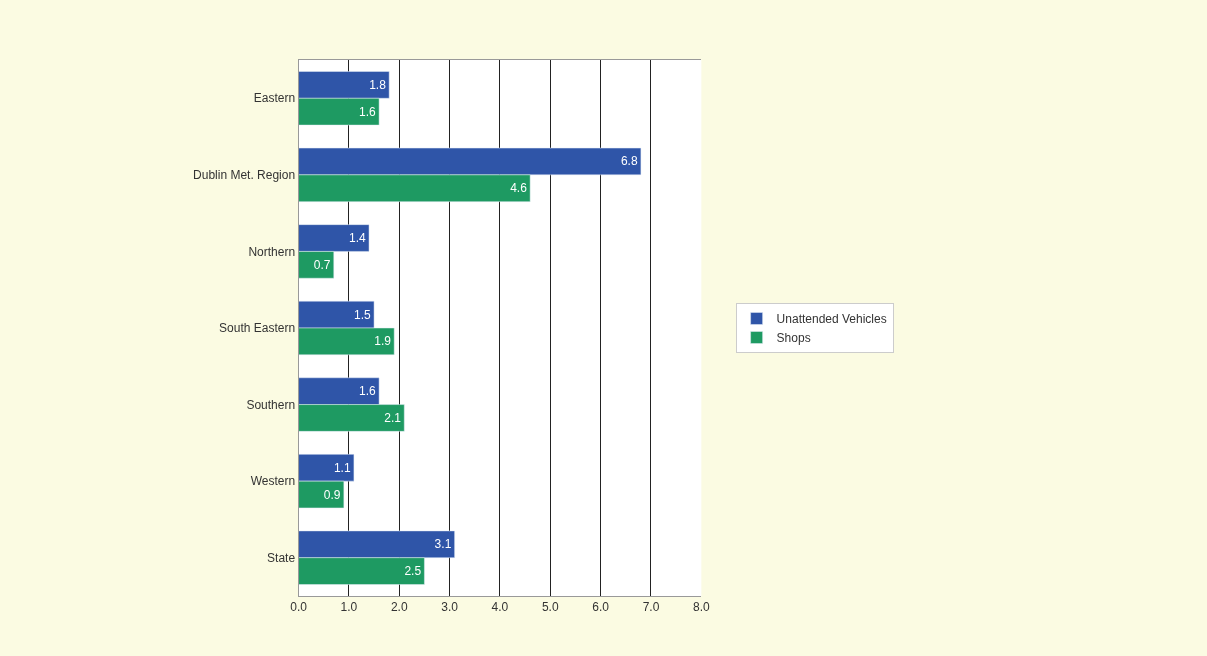  Describe the element at coordinates (244, 175) in the screenshot. I see `y-tick-label: Dublin Met. Region` at that location.